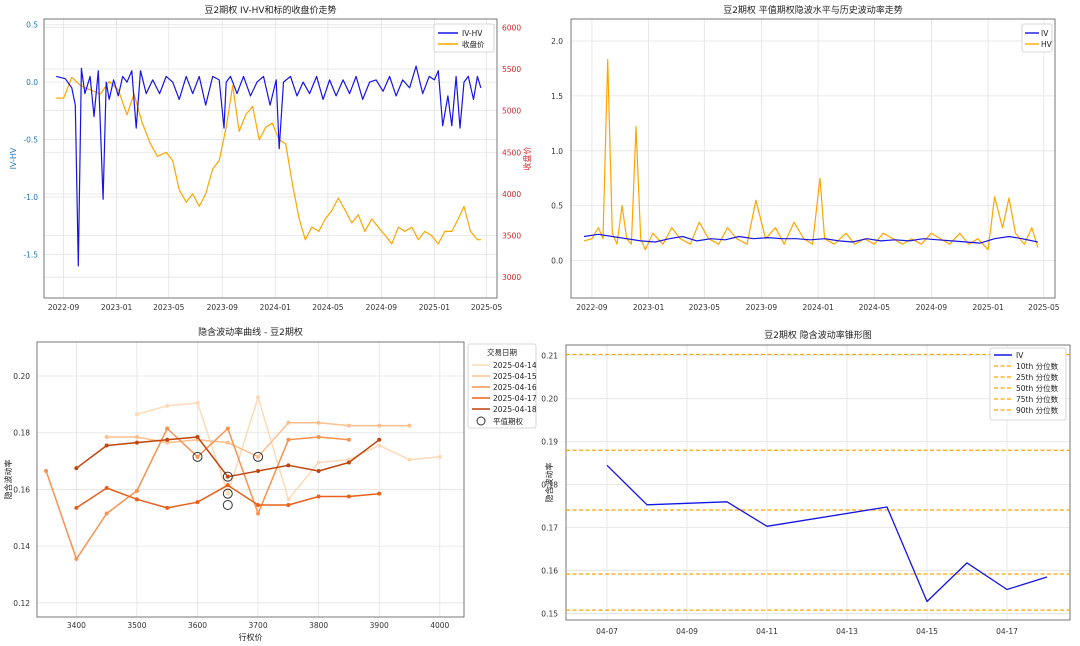 The width and height of the screenshot is (1080, 646). Describe the element at coordinates (1037, 388) in the screenshot. I see `legend-label: 50th 分位数` at that location.